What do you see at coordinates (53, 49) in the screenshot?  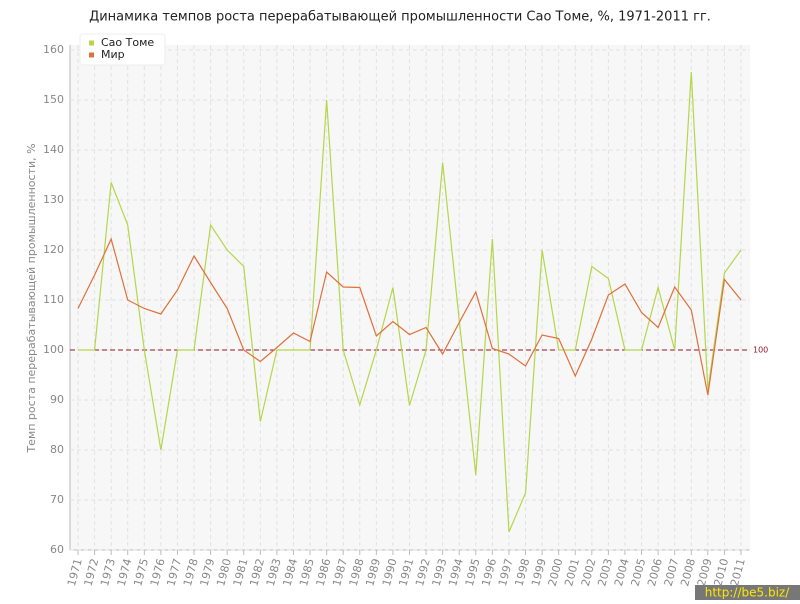 I see `y-tick-label: 160` at bounding box center [53, 49].